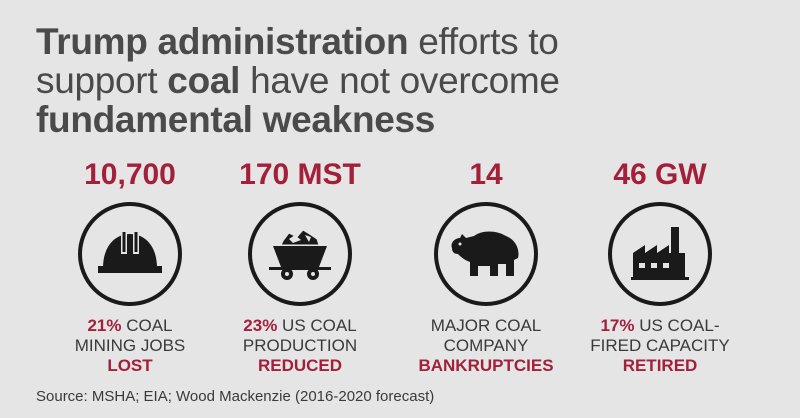  I want to click on stat-value: 170 MST, so click(300, 174).